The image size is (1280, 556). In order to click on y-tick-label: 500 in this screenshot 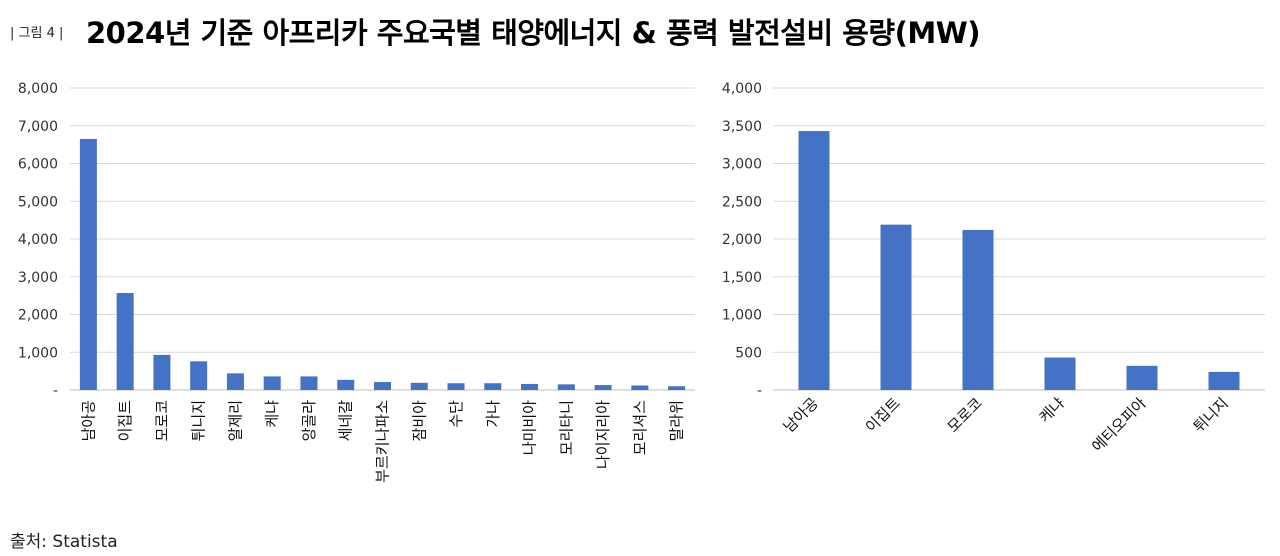, I will do `click(748, 353)`.